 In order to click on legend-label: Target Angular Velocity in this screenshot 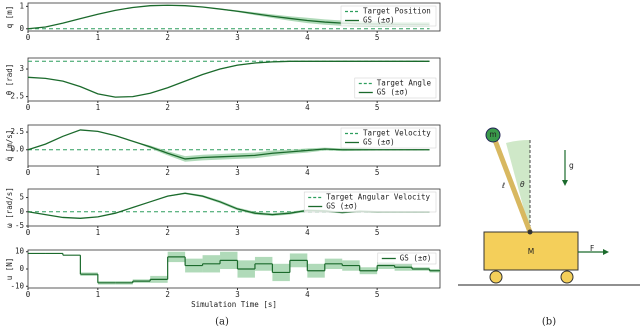, I will do `click(378, 197)`.